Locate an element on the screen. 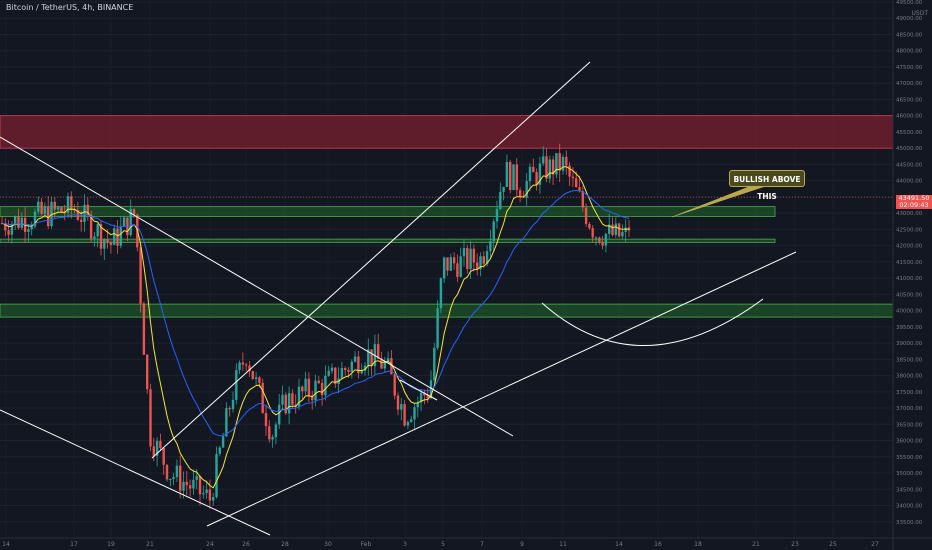 The image size is (932, 550). x-tick-label: 18 is located at coordinates (698, 544).